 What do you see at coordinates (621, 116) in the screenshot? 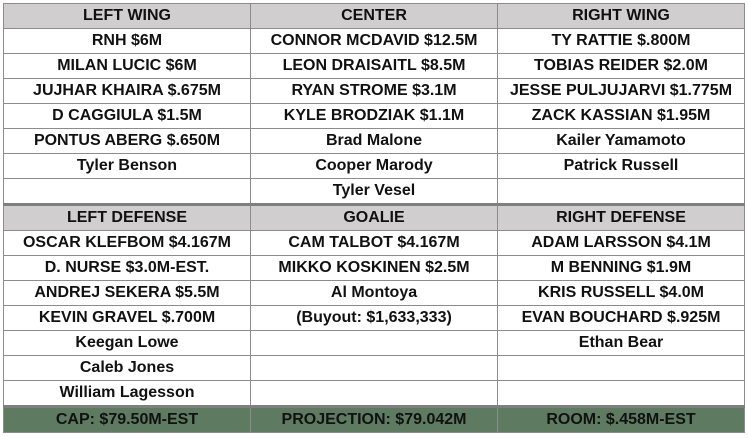
I see `right-wing-cell: ZACK KASSIAN $1.95M` at bounding box center [621, 116].